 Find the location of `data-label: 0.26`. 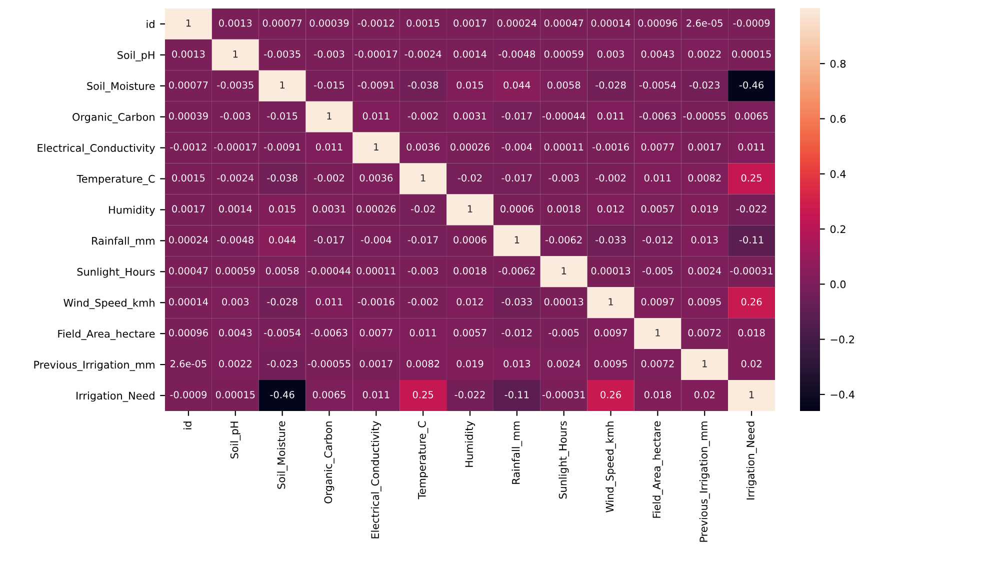

data-label: 0.26 is located at coordinates (610, 394).